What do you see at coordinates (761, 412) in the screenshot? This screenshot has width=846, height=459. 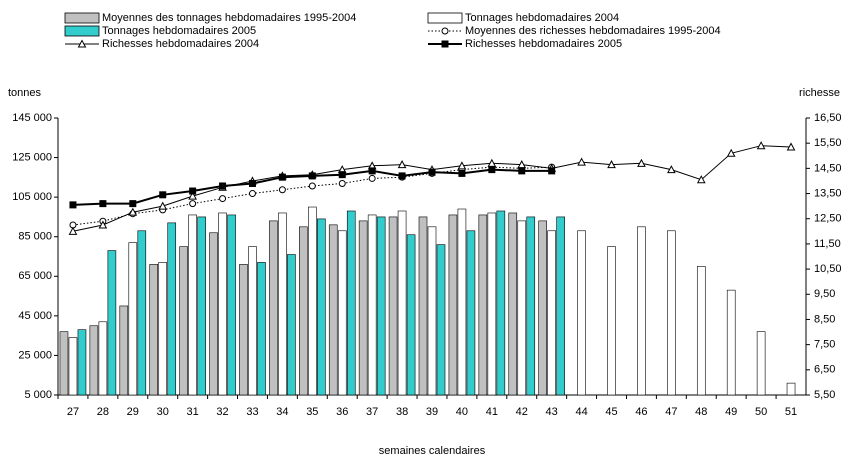 I see `x-tick-label: 50` at bounding box center [761, 412].